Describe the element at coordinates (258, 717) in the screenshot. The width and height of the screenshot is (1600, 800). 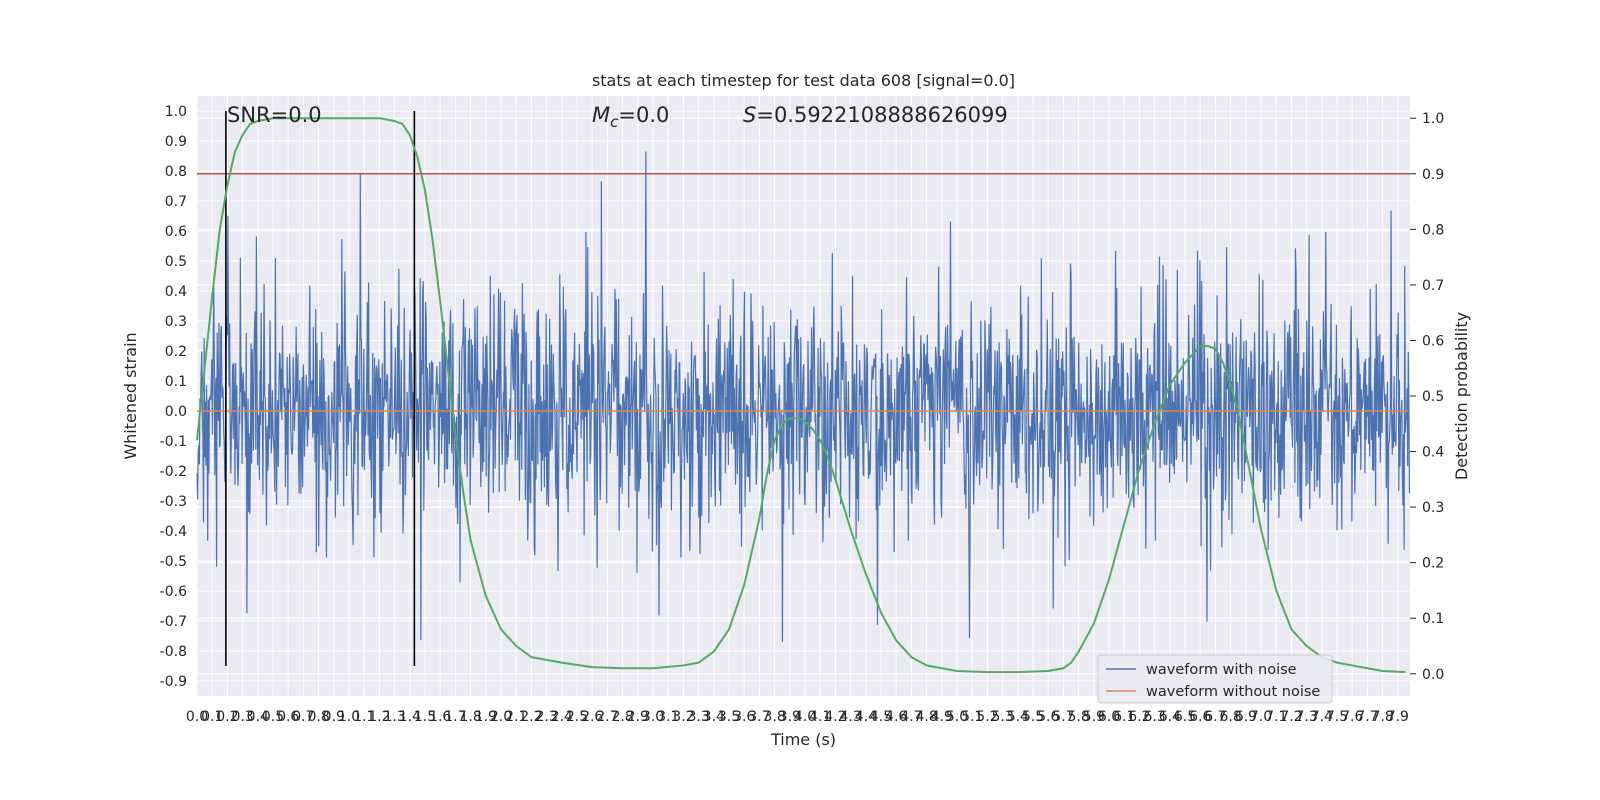
I see `x-tick-label: 0.4` at that location.